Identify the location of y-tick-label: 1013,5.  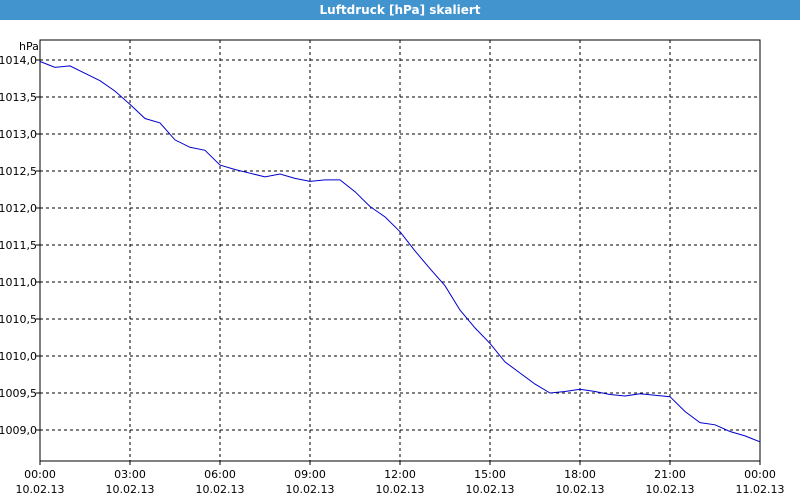
(18, 97).